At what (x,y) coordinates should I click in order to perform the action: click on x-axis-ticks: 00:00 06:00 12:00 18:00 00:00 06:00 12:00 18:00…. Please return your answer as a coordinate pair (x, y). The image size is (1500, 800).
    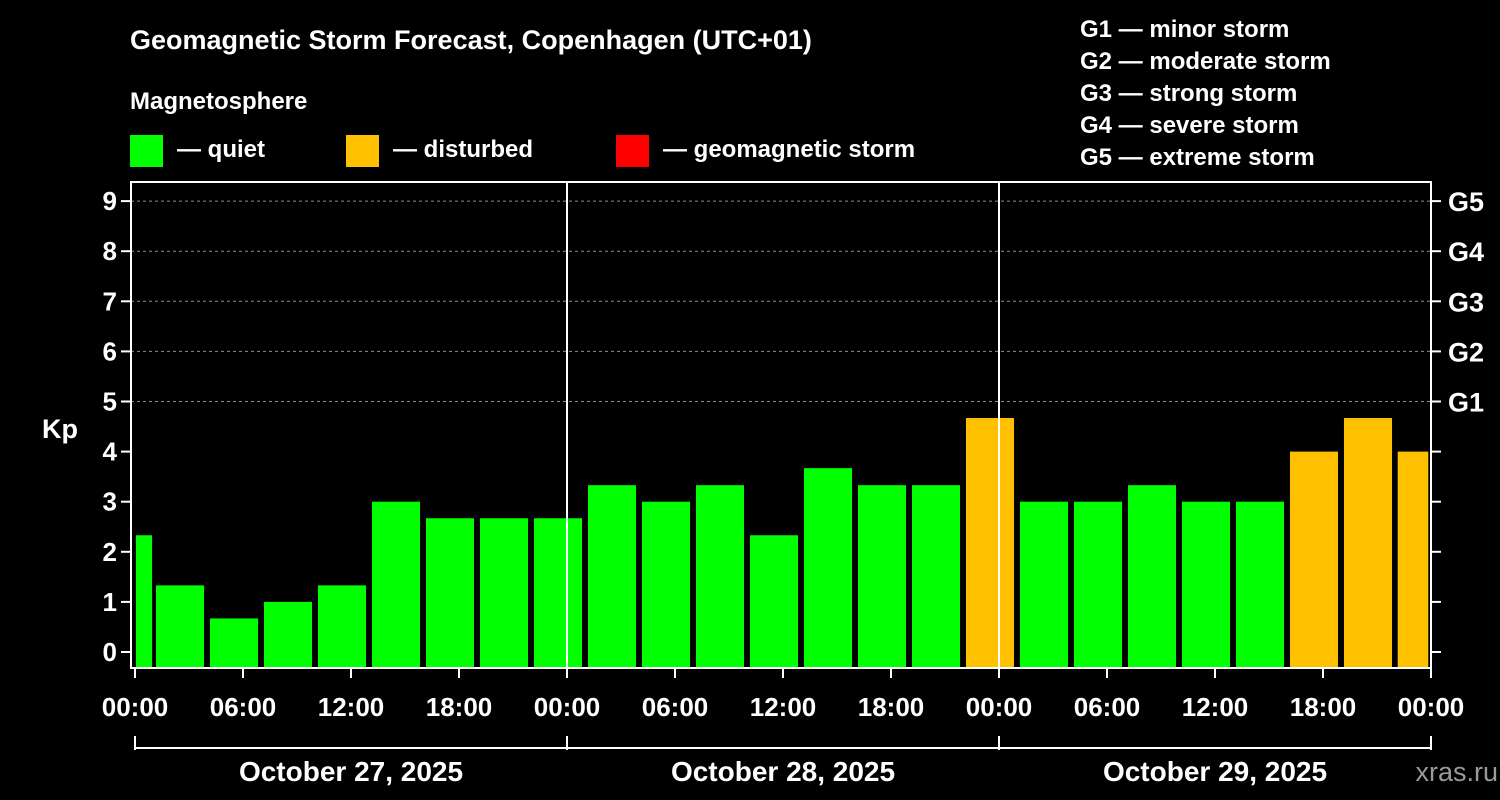
    Looking at the image, I should click on (783, 695).